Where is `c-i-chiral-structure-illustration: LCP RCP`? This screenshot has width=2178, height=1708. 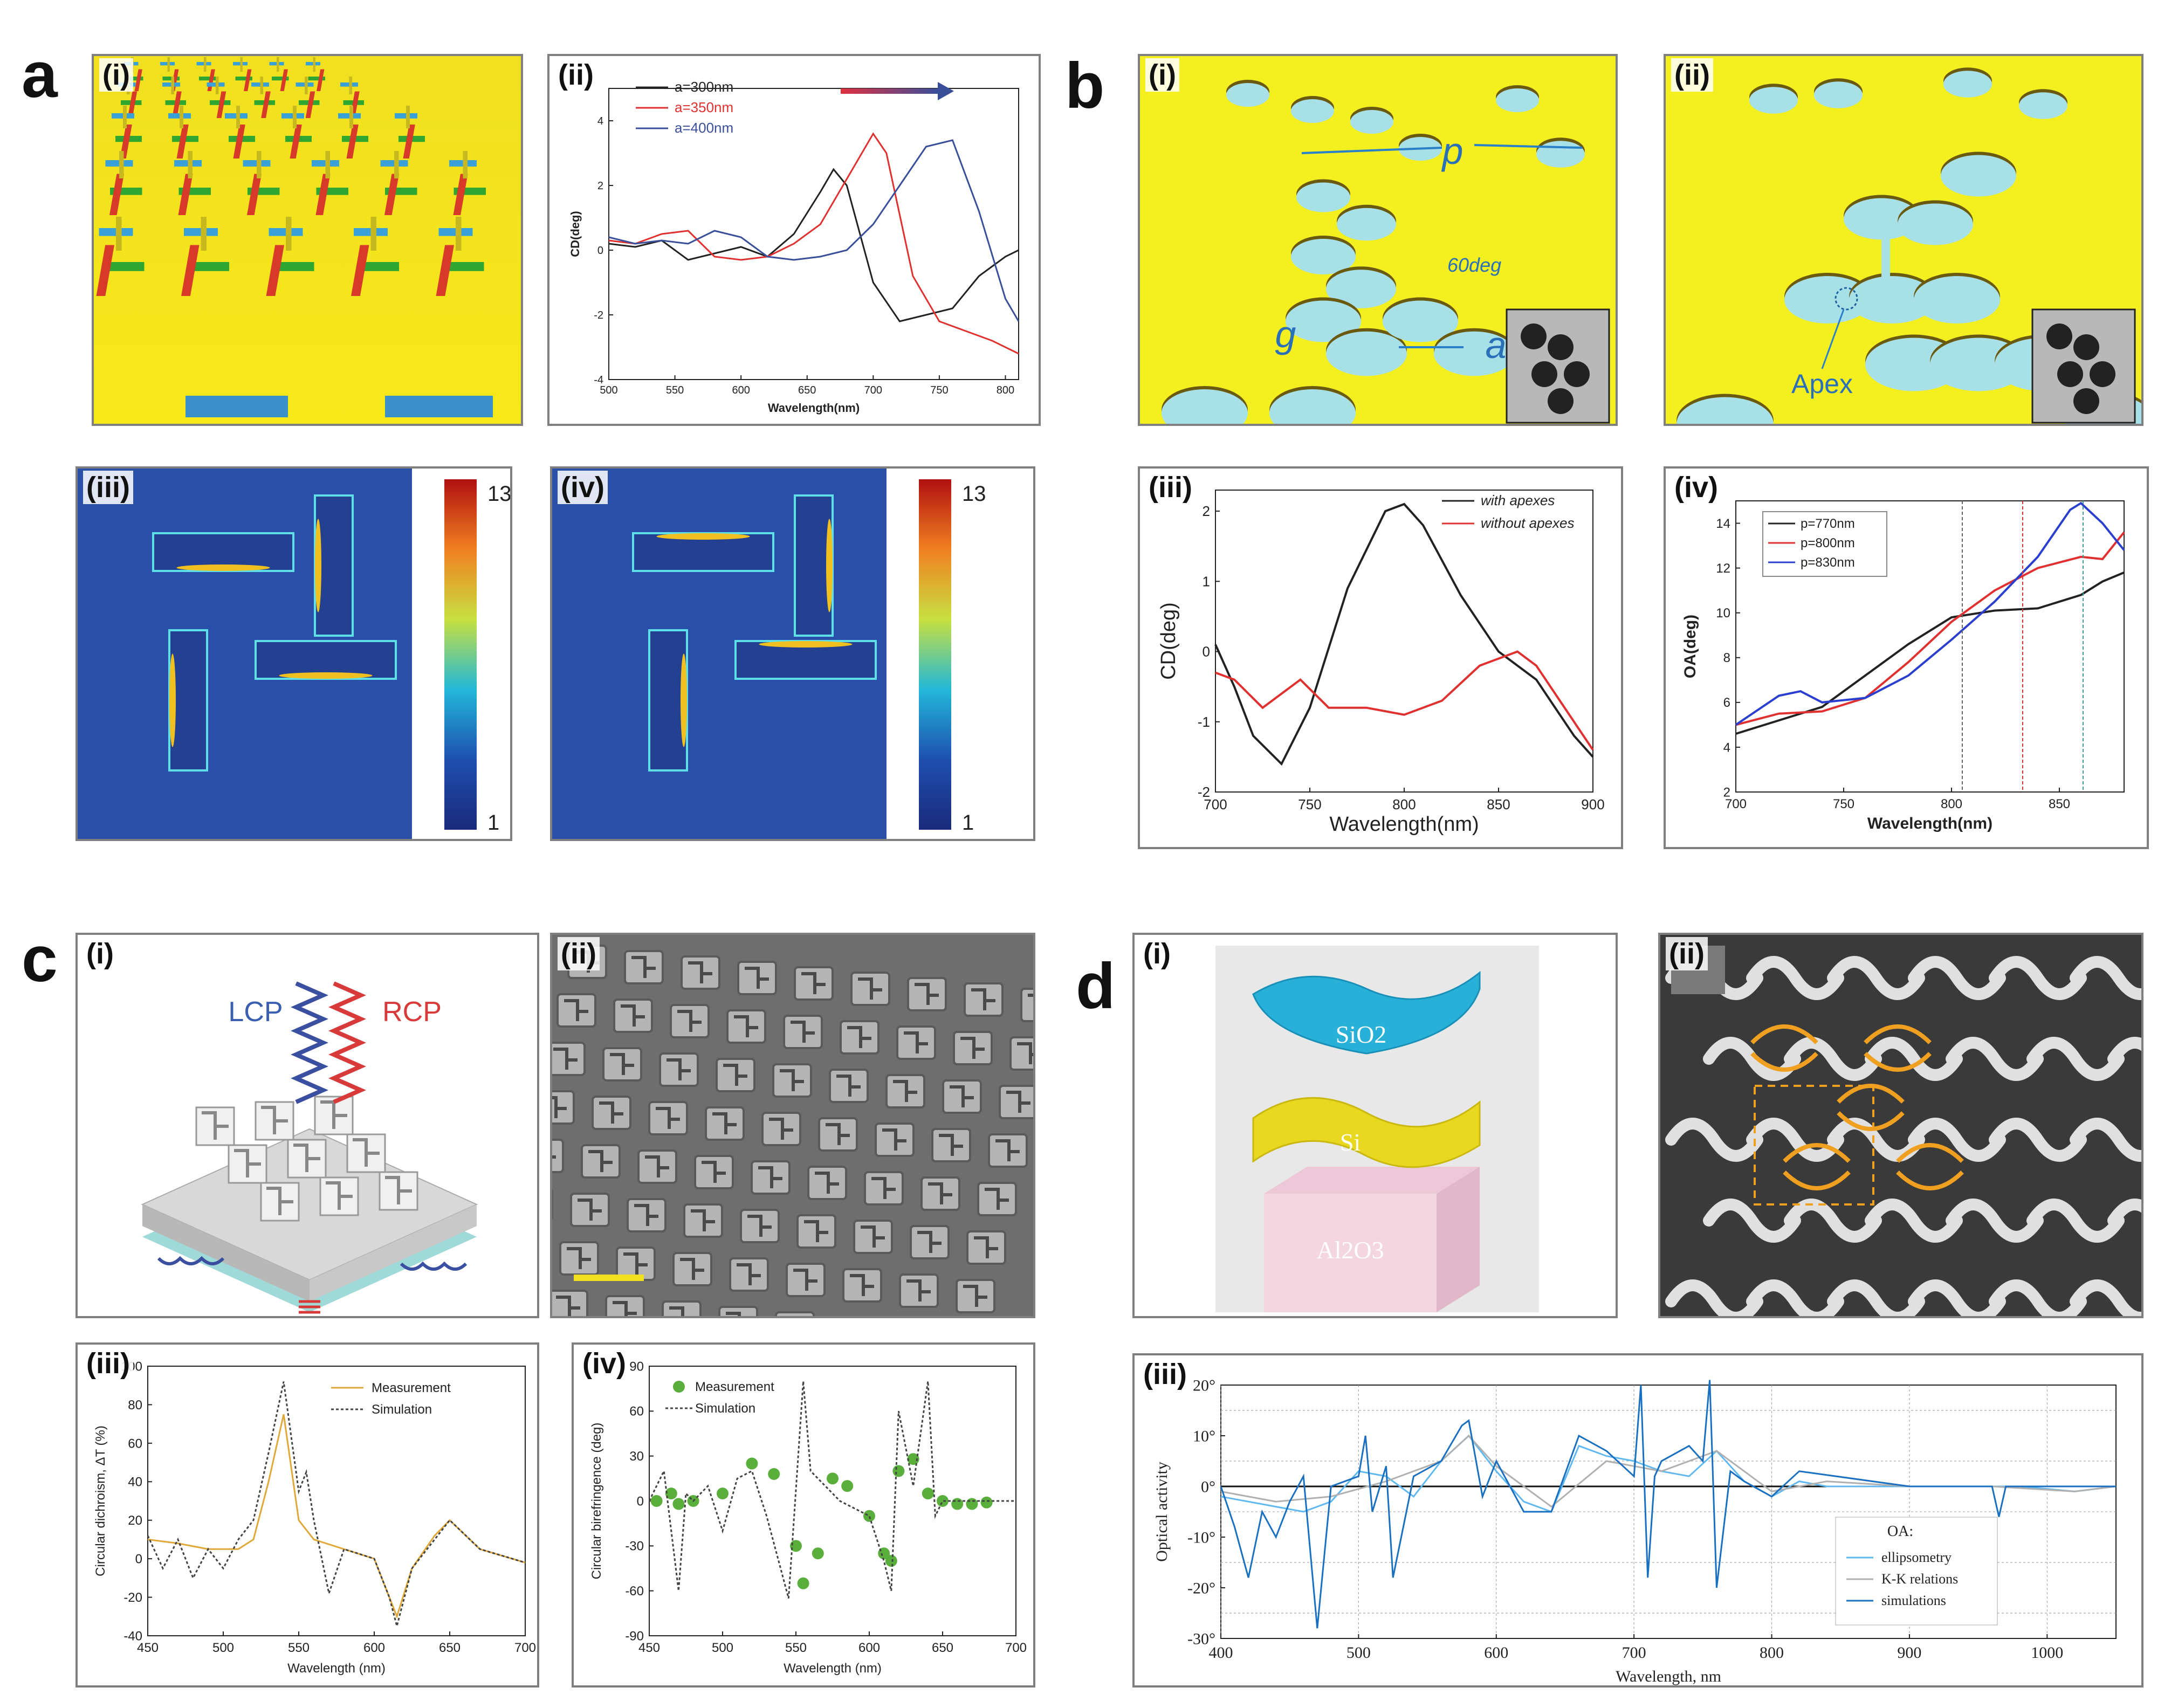 c-i-chiral-structure-illustration: LCP RCP is located at coordinates (309, 1147).